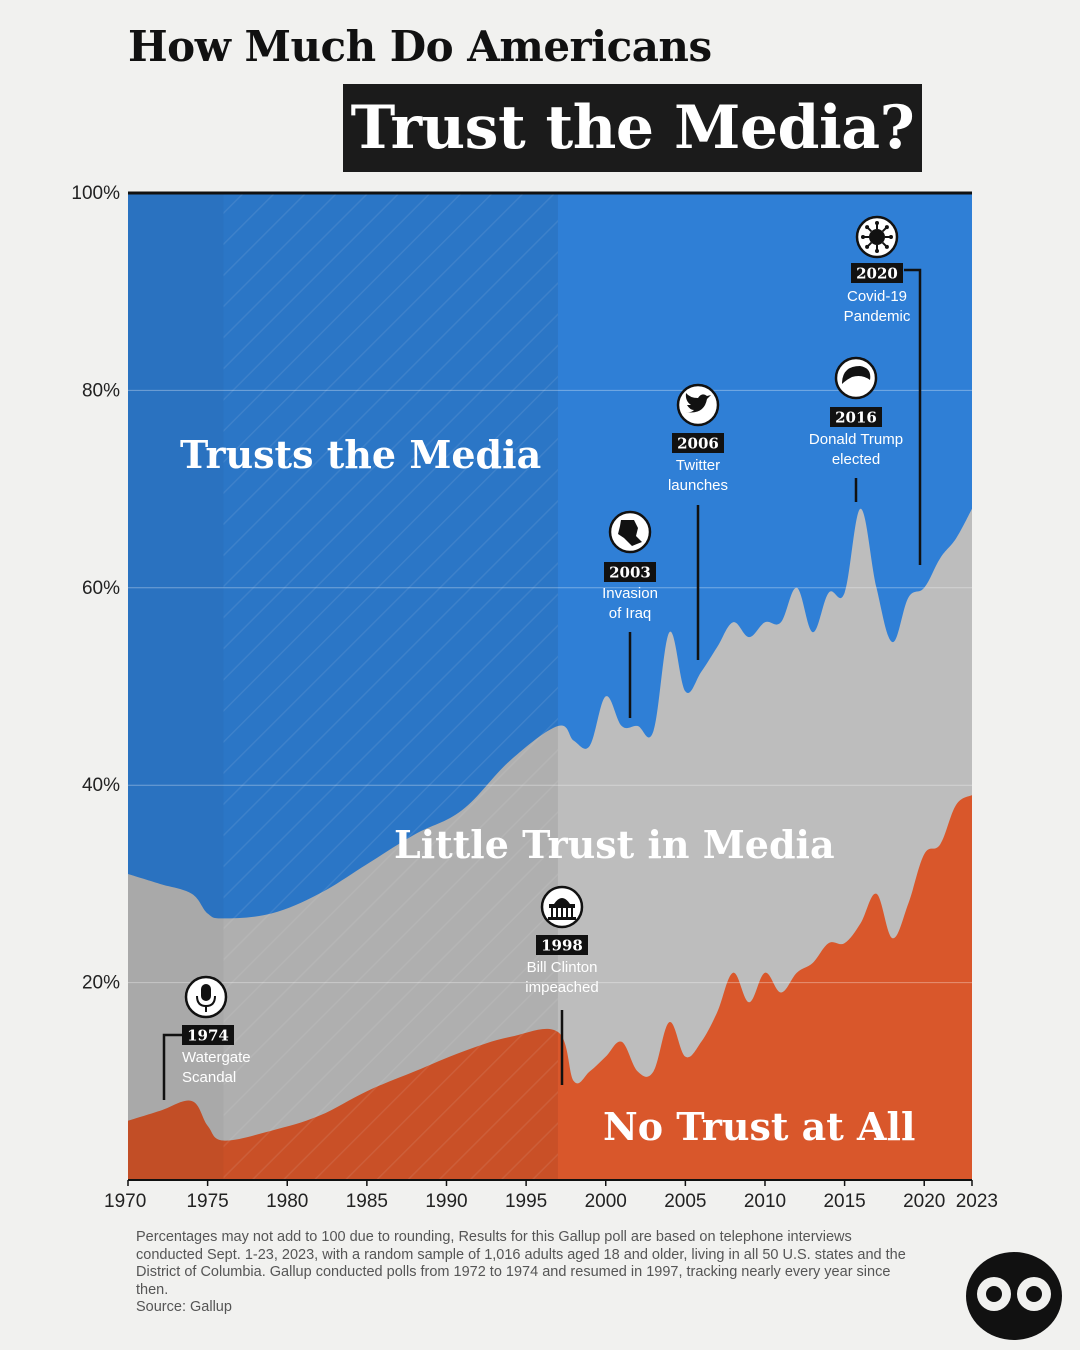 The image size is (1080, 1350). I want to click on x-tick-label: 2010, so click(765, 1201).